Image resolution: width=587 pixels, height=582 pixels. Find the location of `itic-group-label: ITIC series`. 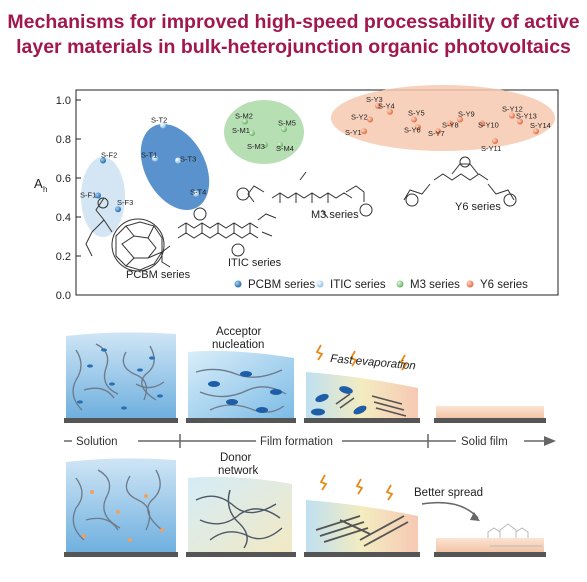

itic-group-label: ITIC series is located at coordinates (255, 263).